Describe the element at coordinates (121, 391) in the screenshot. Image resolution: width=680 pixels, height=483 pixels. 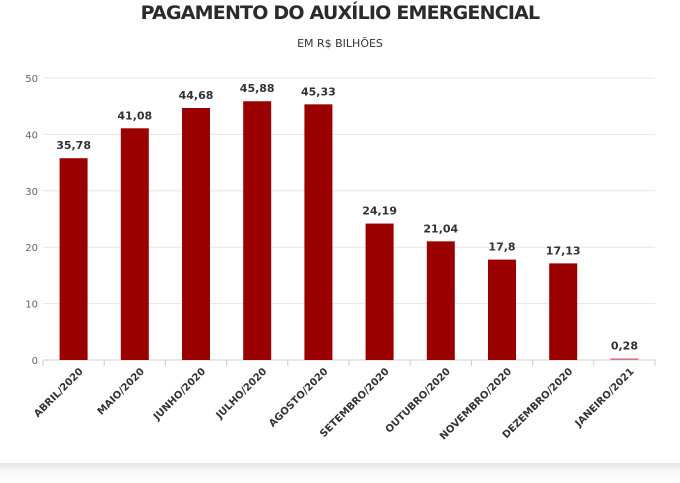
I see `x-tick-label: MAIO/2020` at that location.